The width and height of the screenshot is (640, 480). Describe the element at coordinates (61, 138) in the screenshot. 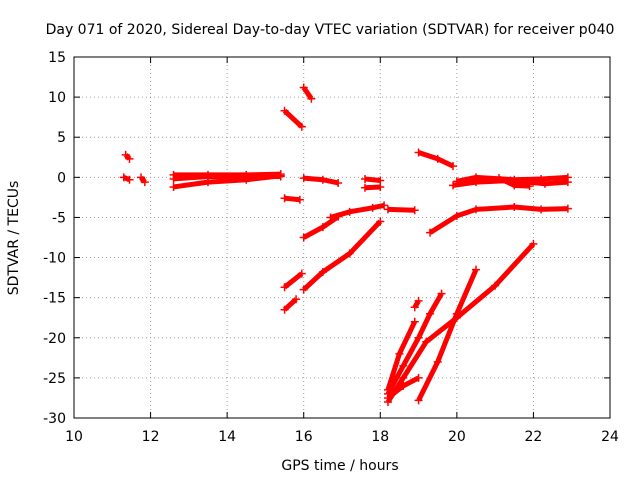

I see `y-tick-label: 5` at that location.